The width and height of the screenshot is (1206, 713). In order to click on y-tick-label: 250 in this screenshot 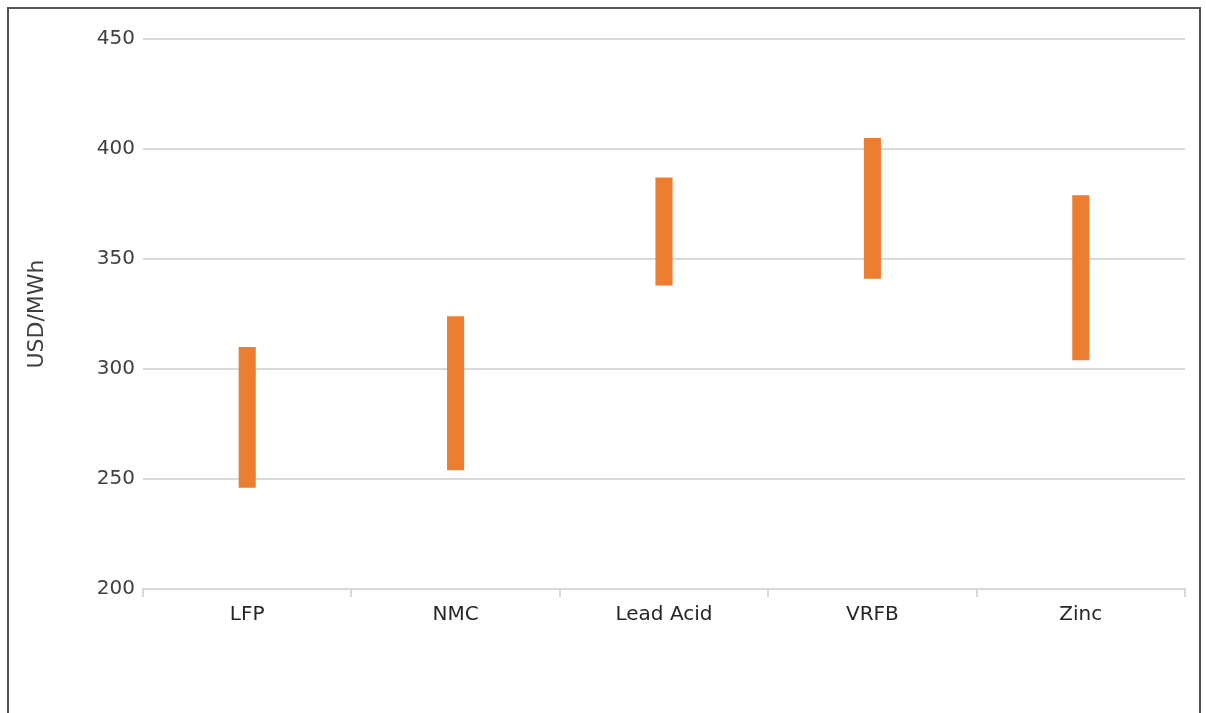, I will do `click(115, 477)`.